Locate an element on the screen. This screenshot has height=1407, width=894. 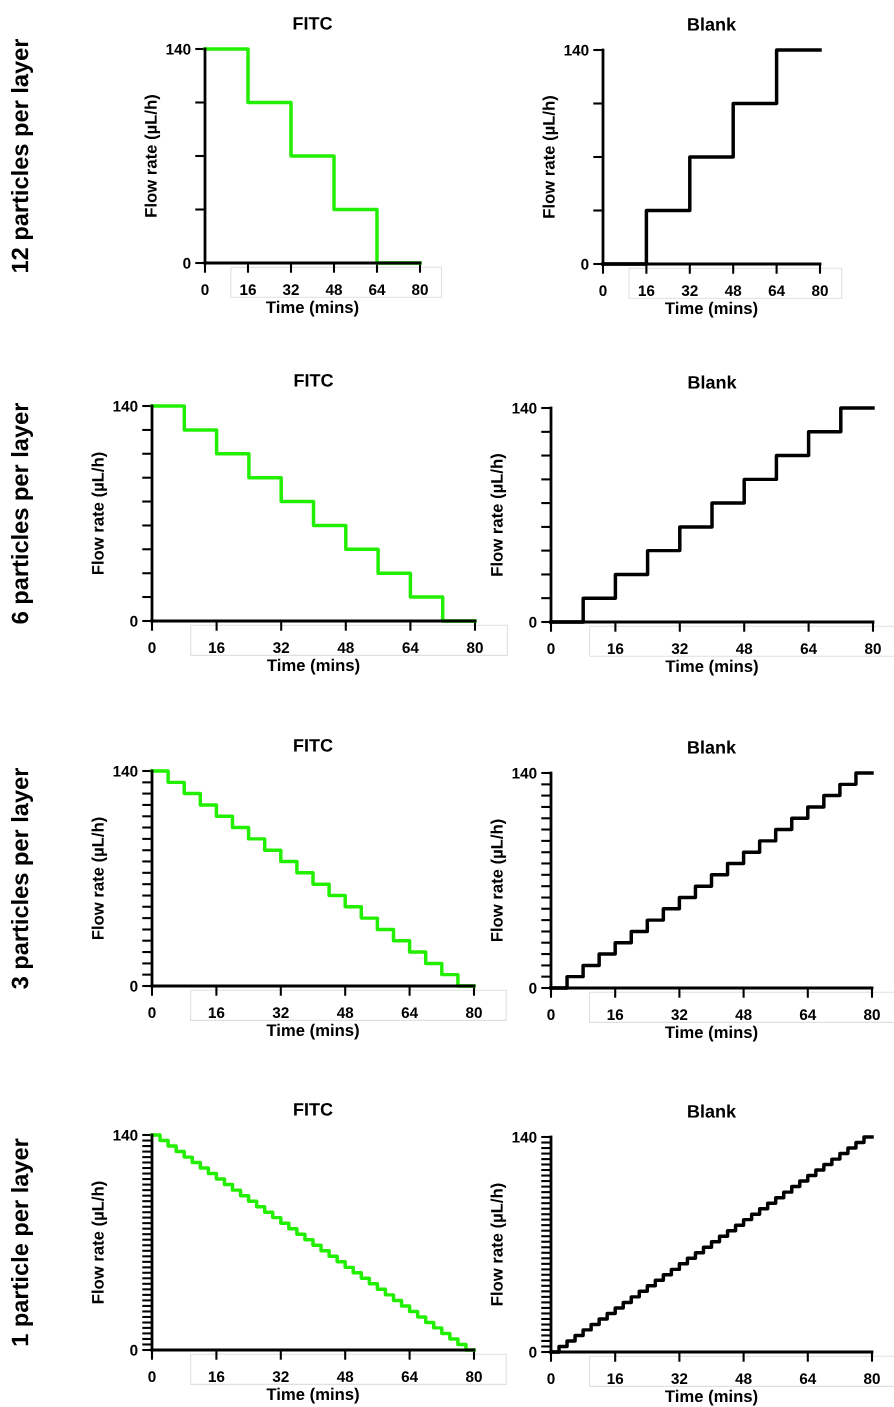
text: 12 particles per layer is located at coordinates (22, 155).